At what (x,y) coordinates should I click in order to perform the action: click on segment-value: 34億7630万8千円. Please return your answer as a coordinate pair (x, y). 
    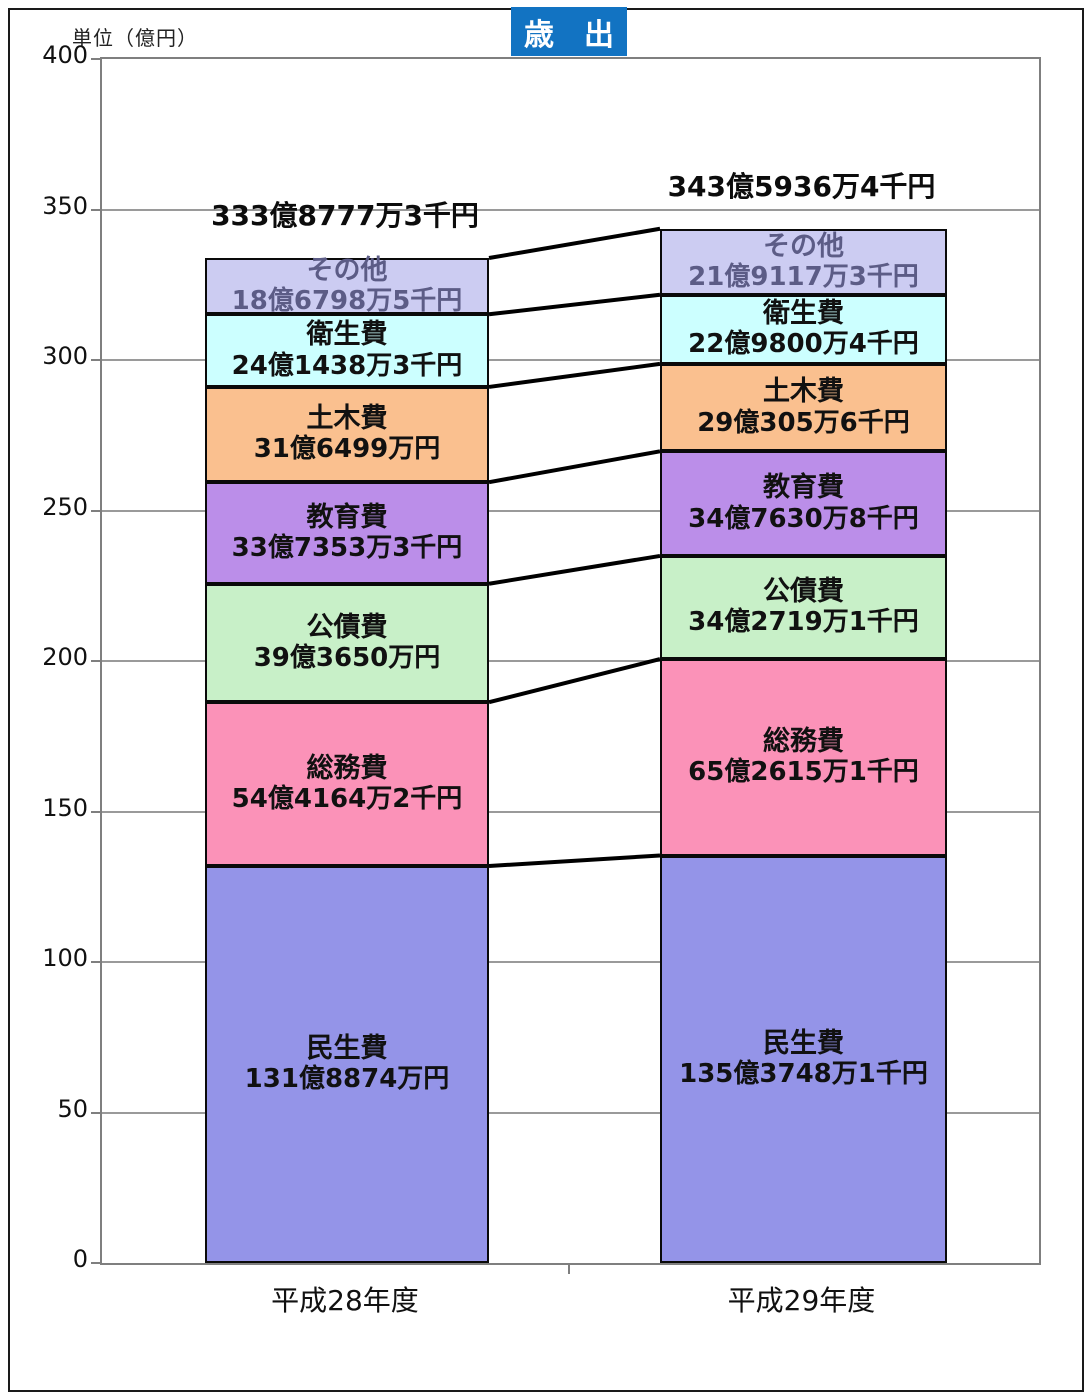
    Looking at the image, I should click on (803, 518).